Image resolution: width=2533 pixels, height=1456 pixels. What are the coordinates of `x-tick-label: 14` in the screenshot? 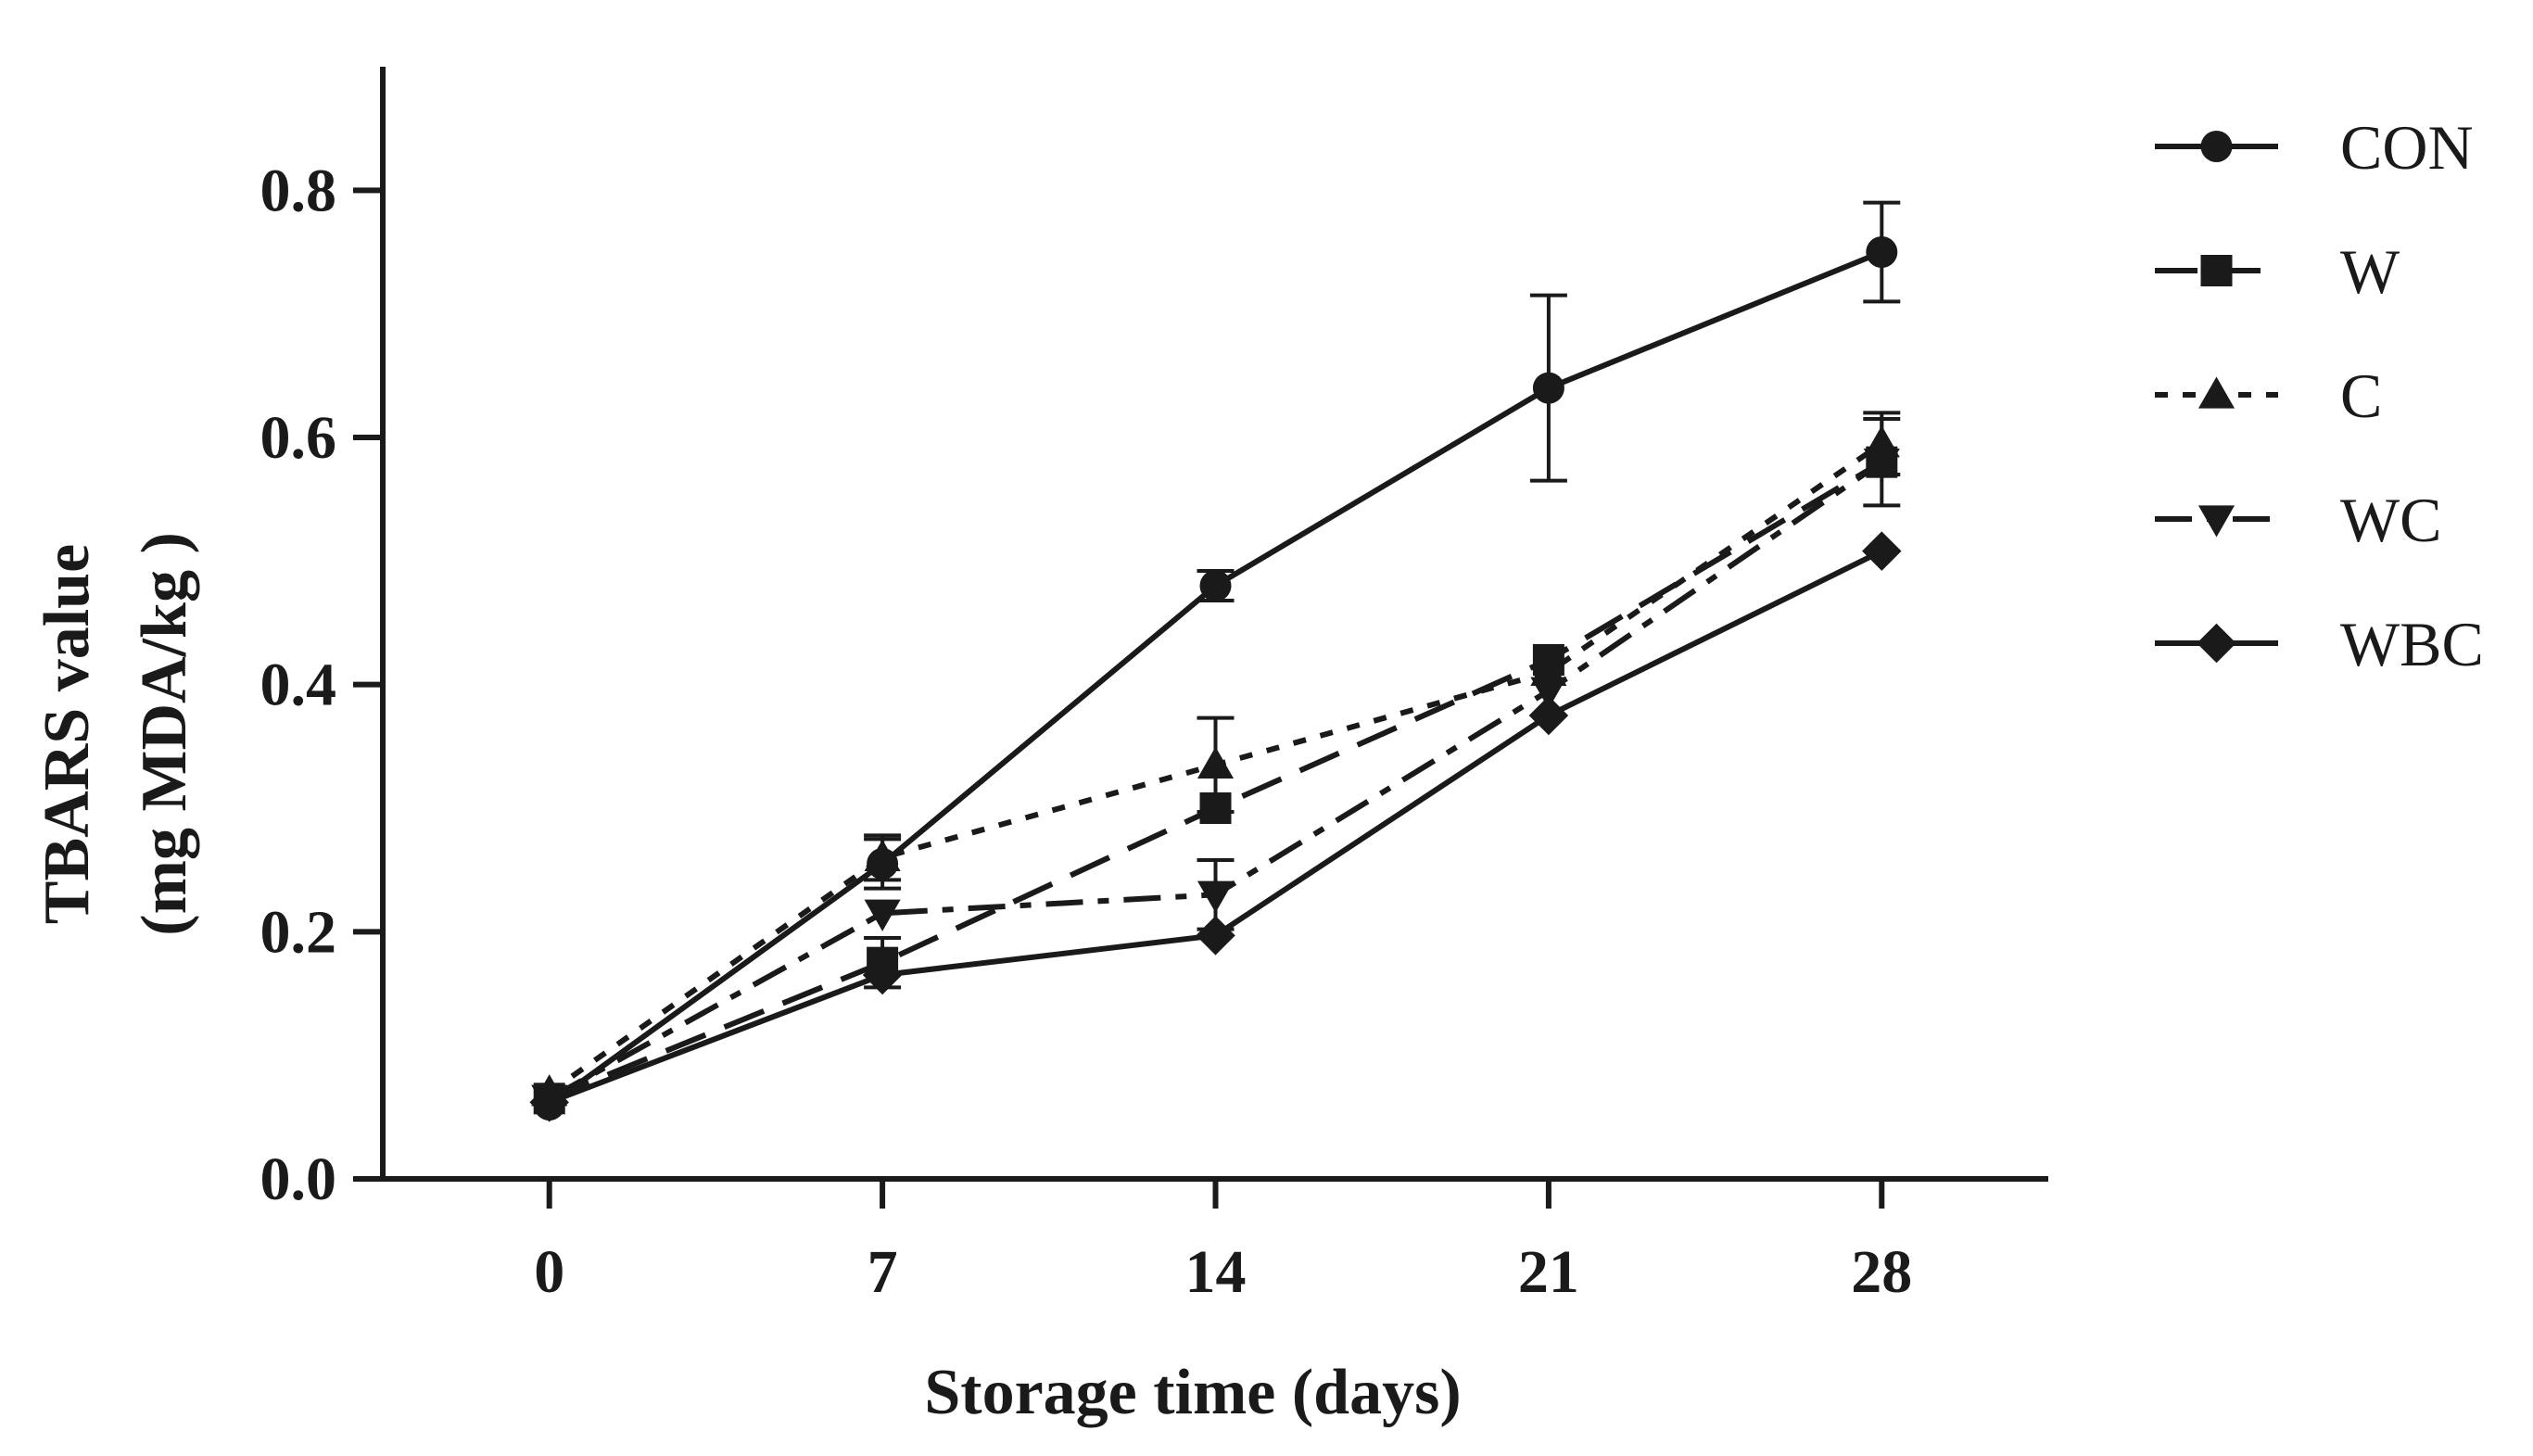 It's located at (1216, 1272).